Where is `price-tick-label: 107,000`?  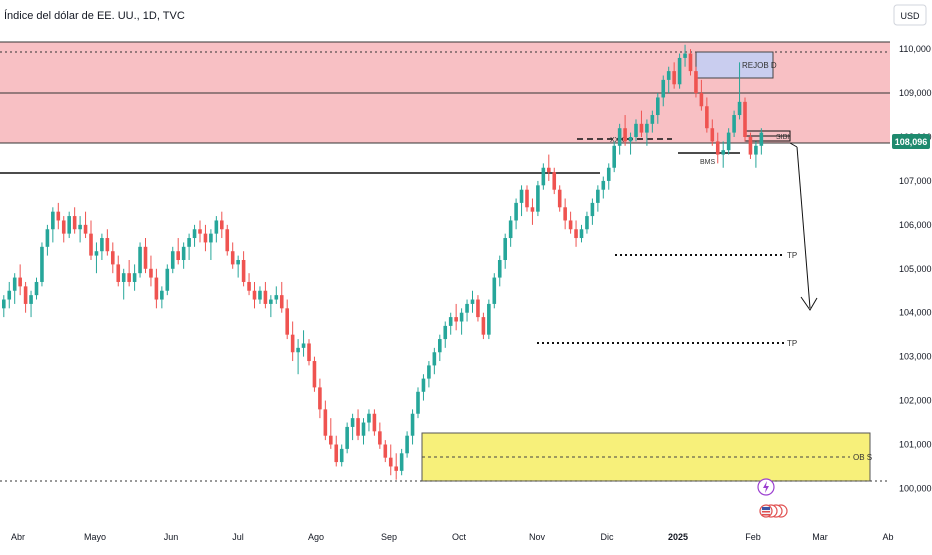 price-tick-label: 107,000 is located at coordinates (915, 181).